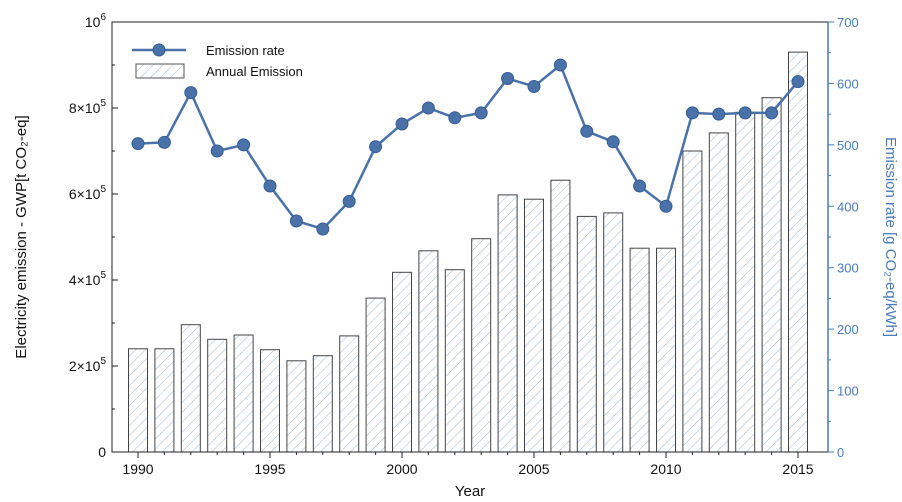 Image resolution: width=902 pixels, height=502 pixels. Describe the element at coordinates (843, 237) in the screenshot. I see `right-axis-ticks: 0 100 200 300 400 500 600 700` at that location.